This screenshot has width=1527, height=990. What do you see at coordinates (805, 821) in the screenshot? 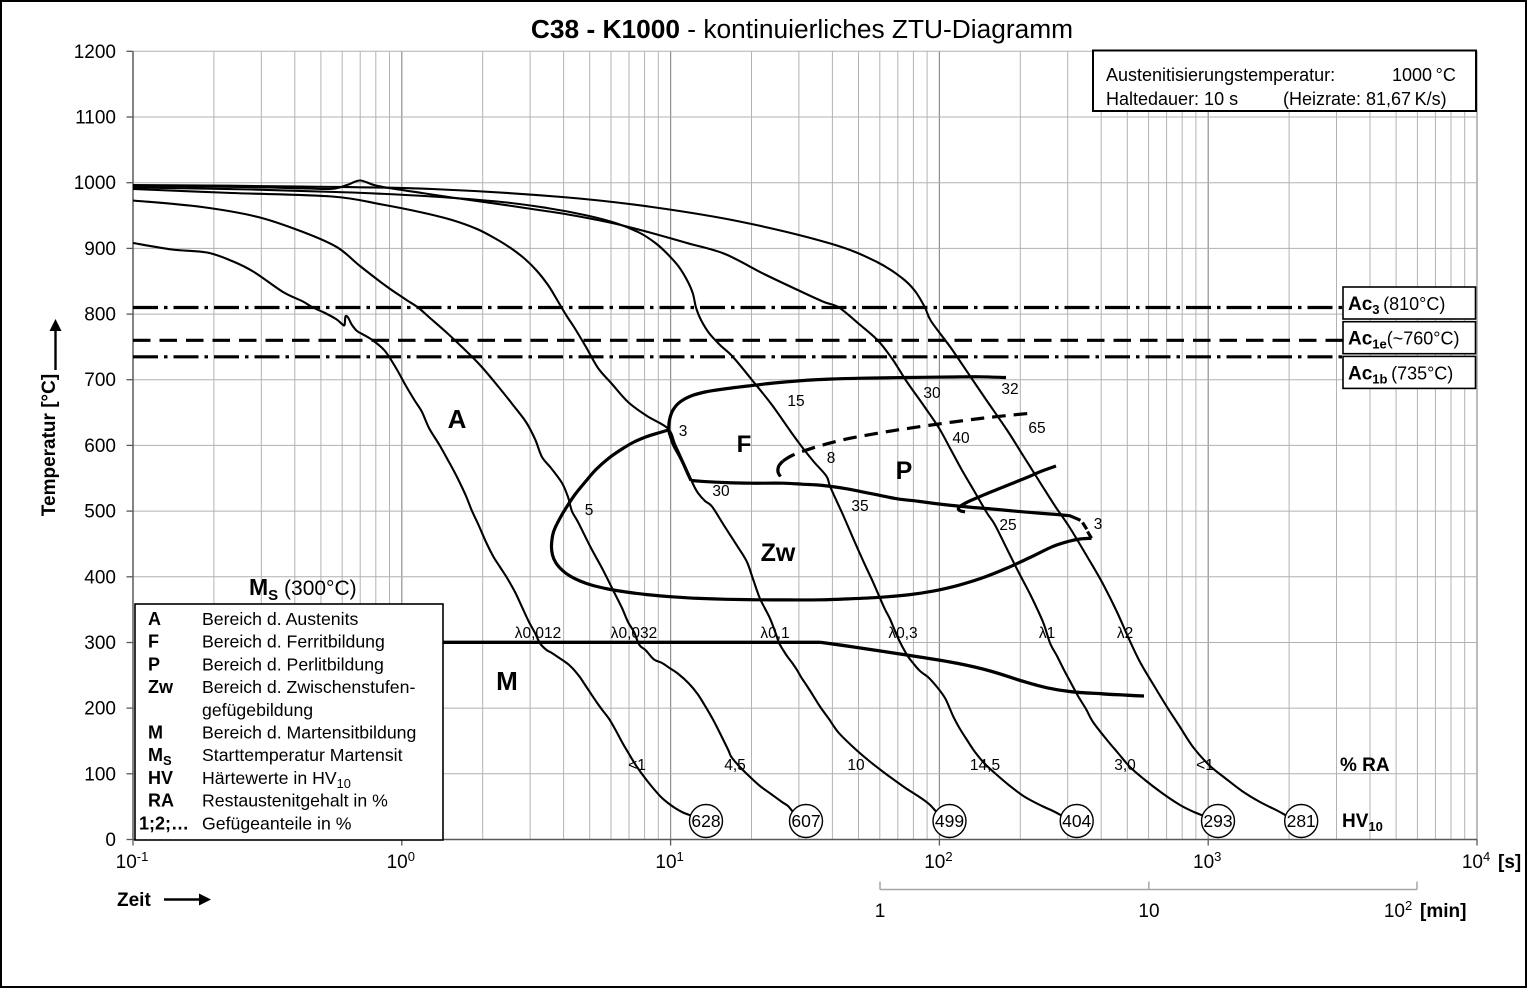
I see `svg-text: 607` at bounding box center [805, 821].